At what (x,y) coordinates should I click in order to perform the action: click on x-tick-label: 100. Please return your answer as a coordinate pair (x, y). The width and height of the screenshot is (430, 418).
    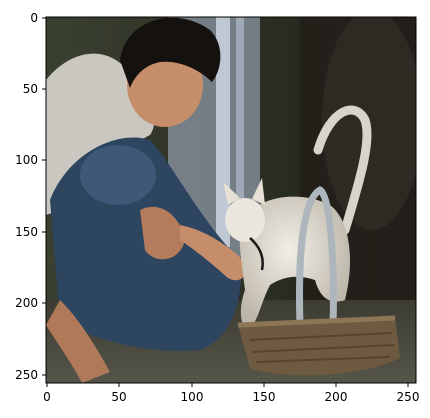
    Looking at the image, I should click on (192, 397).